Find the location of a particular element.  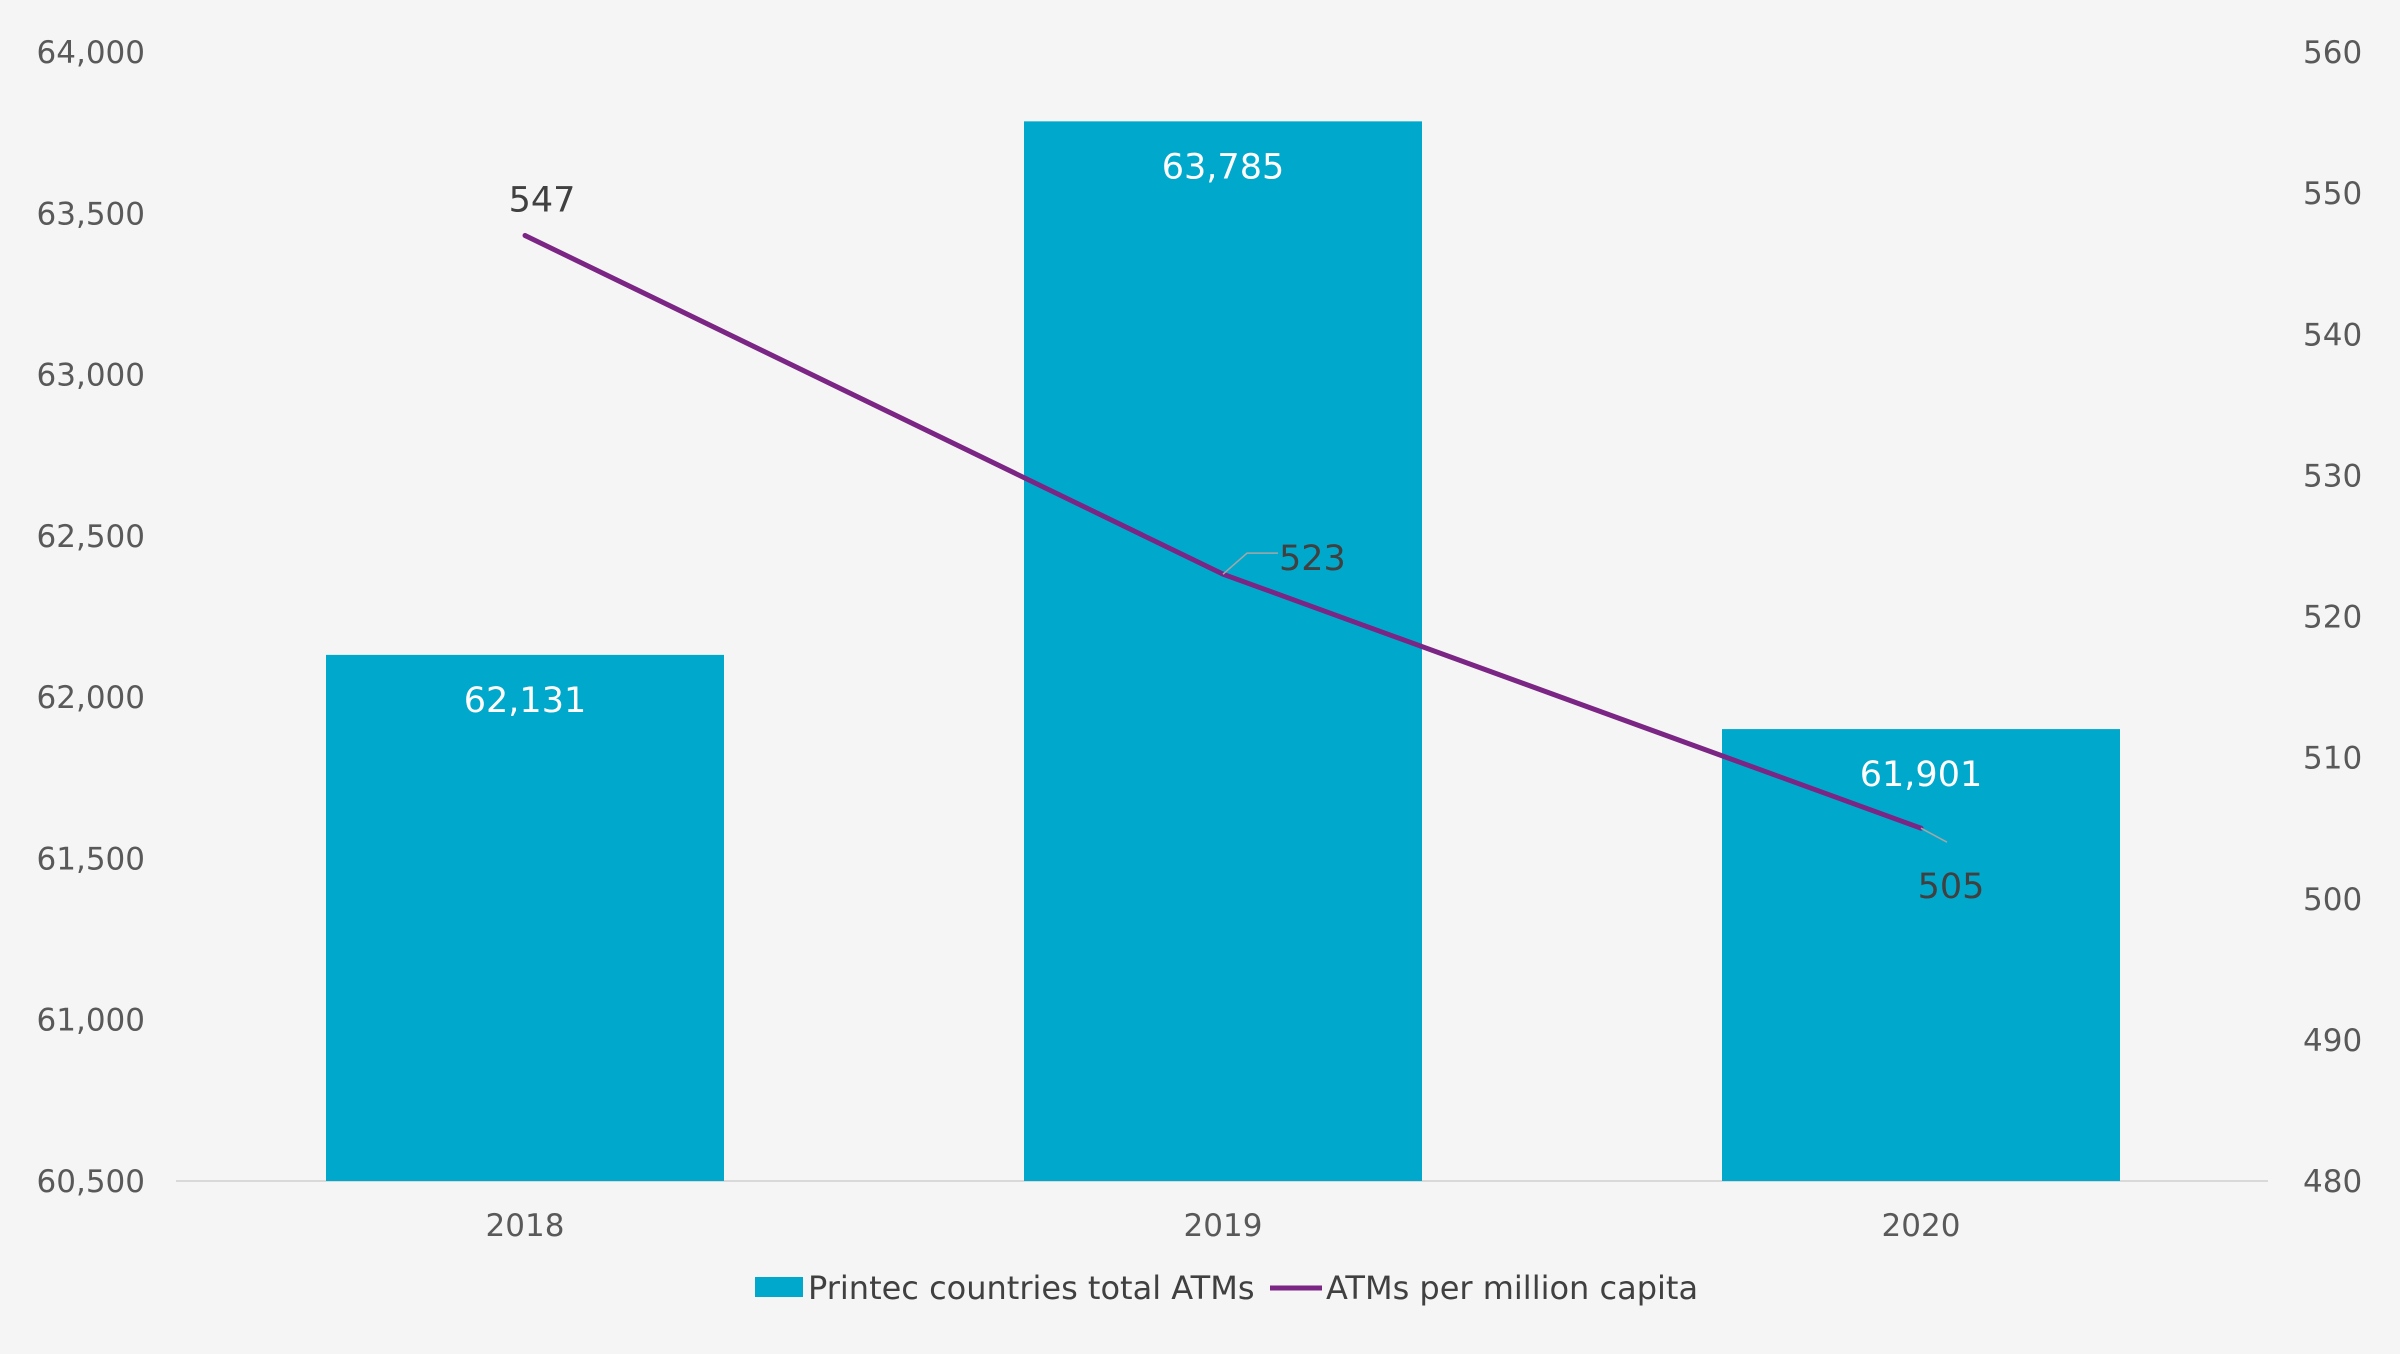

legend-swatch-bar is located at coordinates (779, 1287).